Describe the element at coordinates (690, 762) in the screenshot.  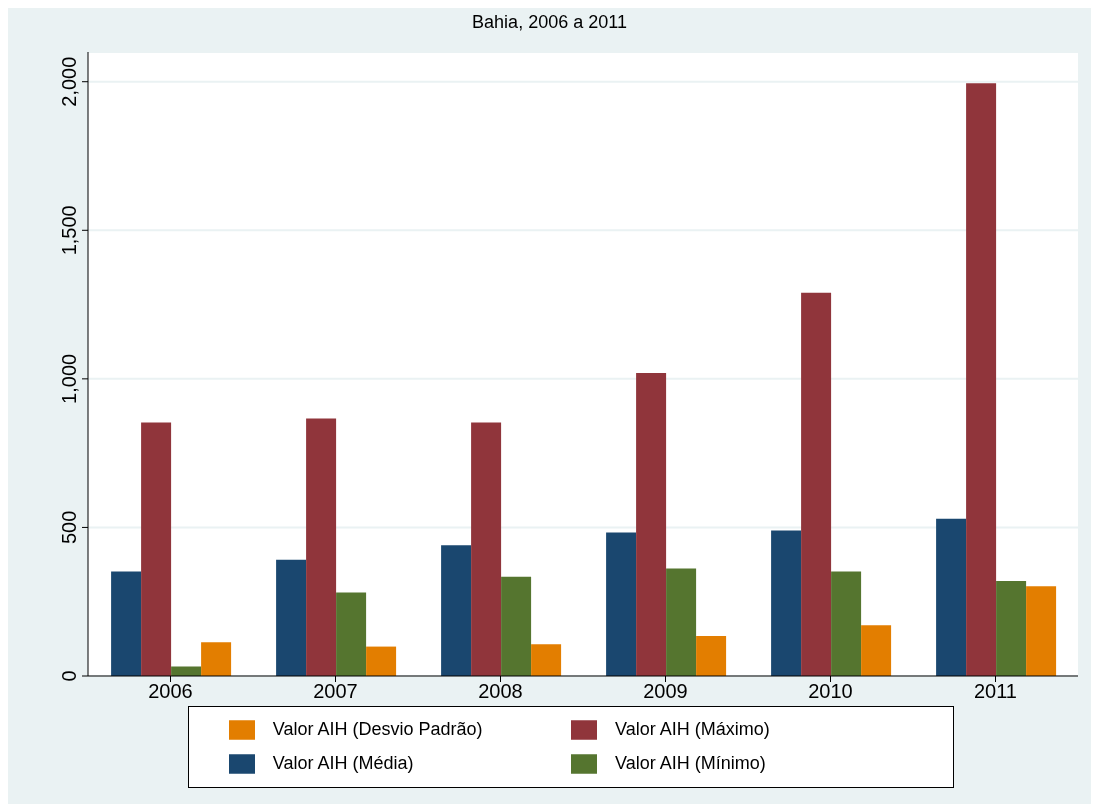
I see `legend-label: Valor AIH (Mínimo)` at that location.